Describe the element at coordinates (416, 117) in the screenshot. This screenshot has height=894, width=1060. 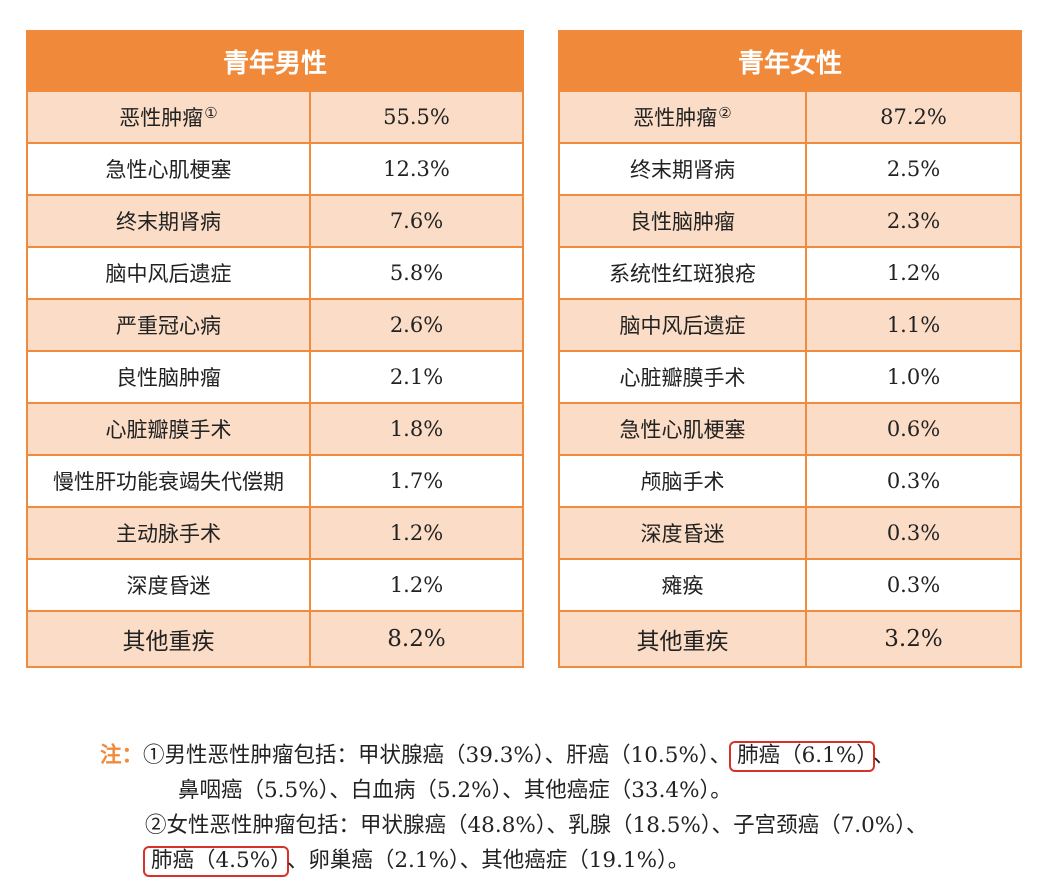
I see `percentage-cell: 55.5%` at that location.